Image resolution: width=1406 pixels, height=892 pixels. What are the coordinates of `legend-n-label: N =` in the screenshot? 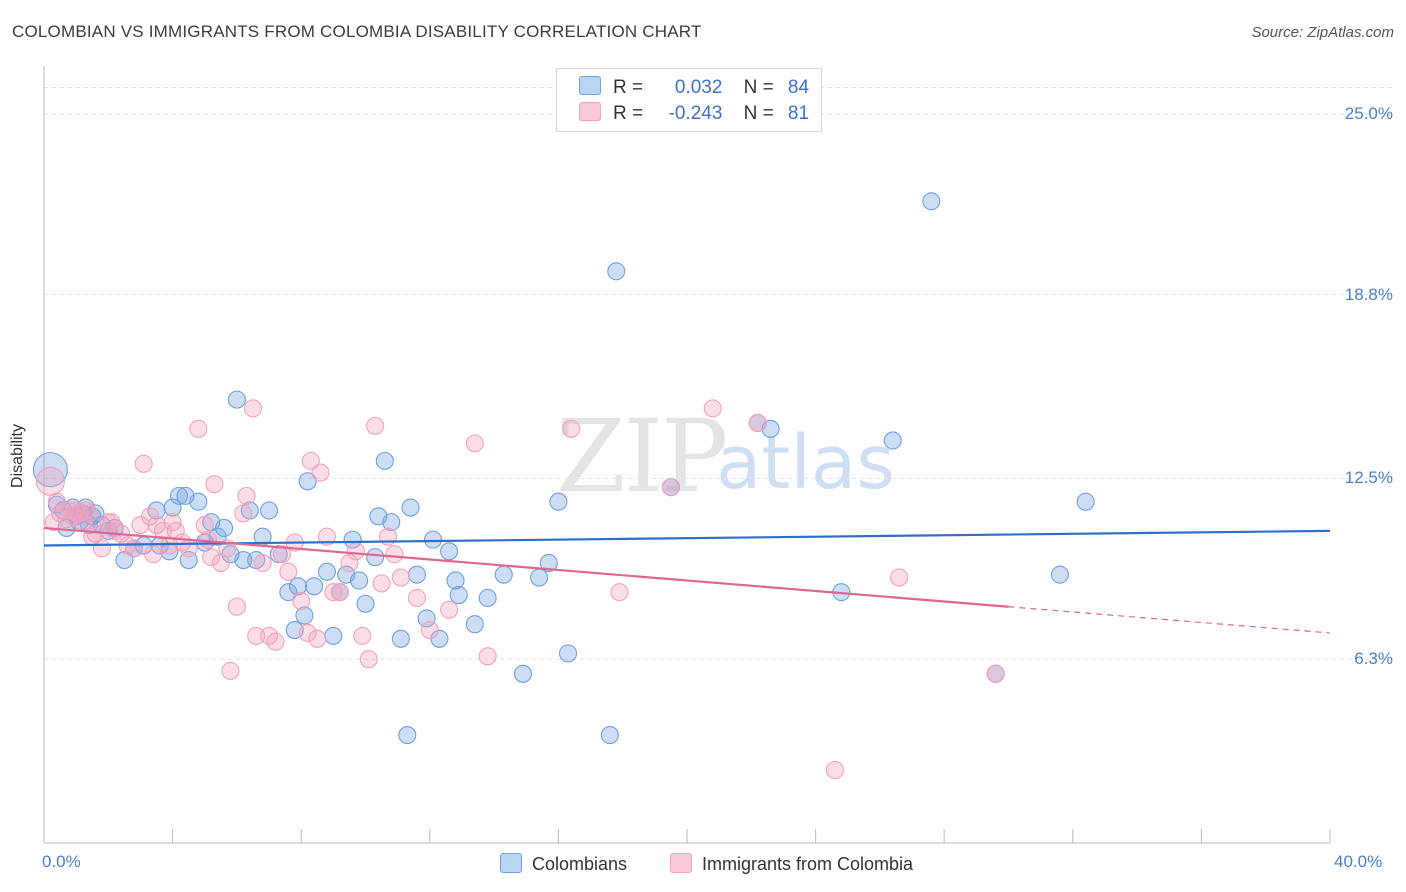 It's located at (758, 113).